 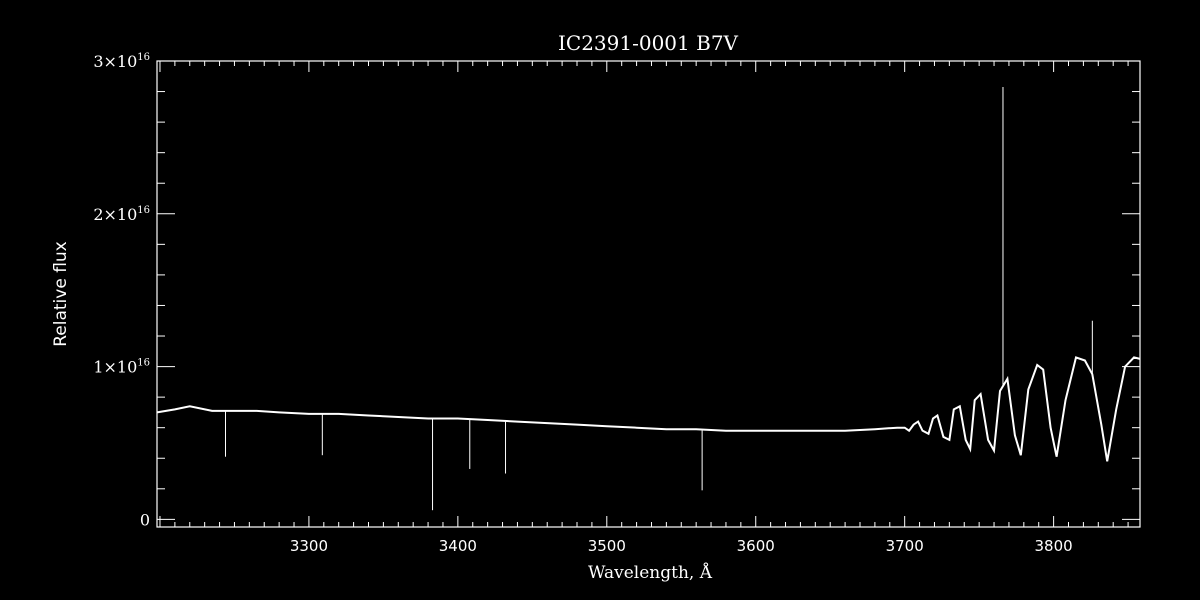 What do you see at coordinates (650, 572) in the screenshot?
I see `x-axis-label: Wavelength, Å` at bounding box center [650, 572].